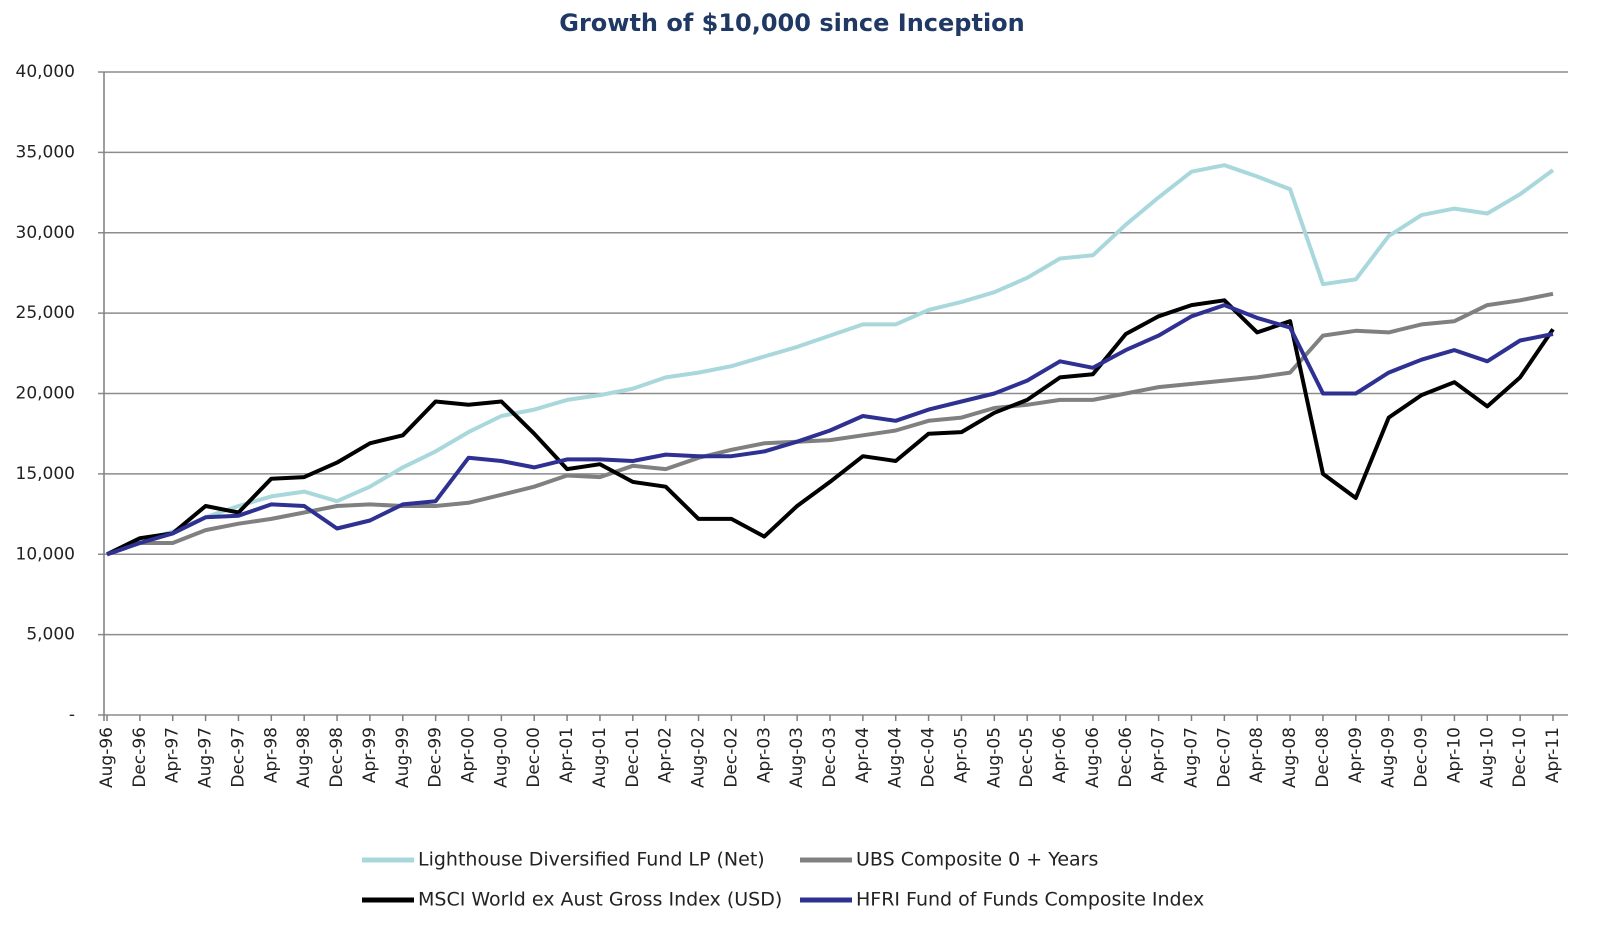 The height and width of the screenshot is (933, 1604). Describe the element at coordinates (600, 900) in the screenshot. I see `legend-label: MSCI World ex Aust Gross Index (USD)` at that location.